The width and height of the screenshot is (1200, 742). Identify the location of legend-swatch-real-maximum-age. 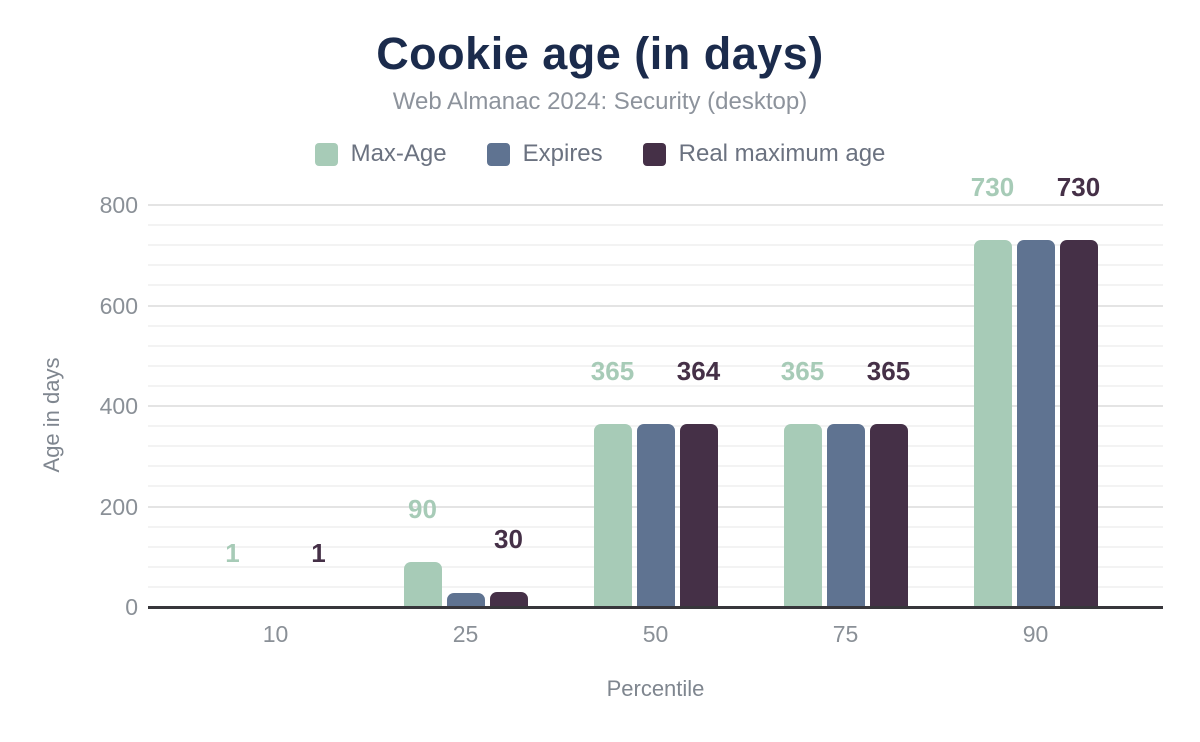
(654, 154).